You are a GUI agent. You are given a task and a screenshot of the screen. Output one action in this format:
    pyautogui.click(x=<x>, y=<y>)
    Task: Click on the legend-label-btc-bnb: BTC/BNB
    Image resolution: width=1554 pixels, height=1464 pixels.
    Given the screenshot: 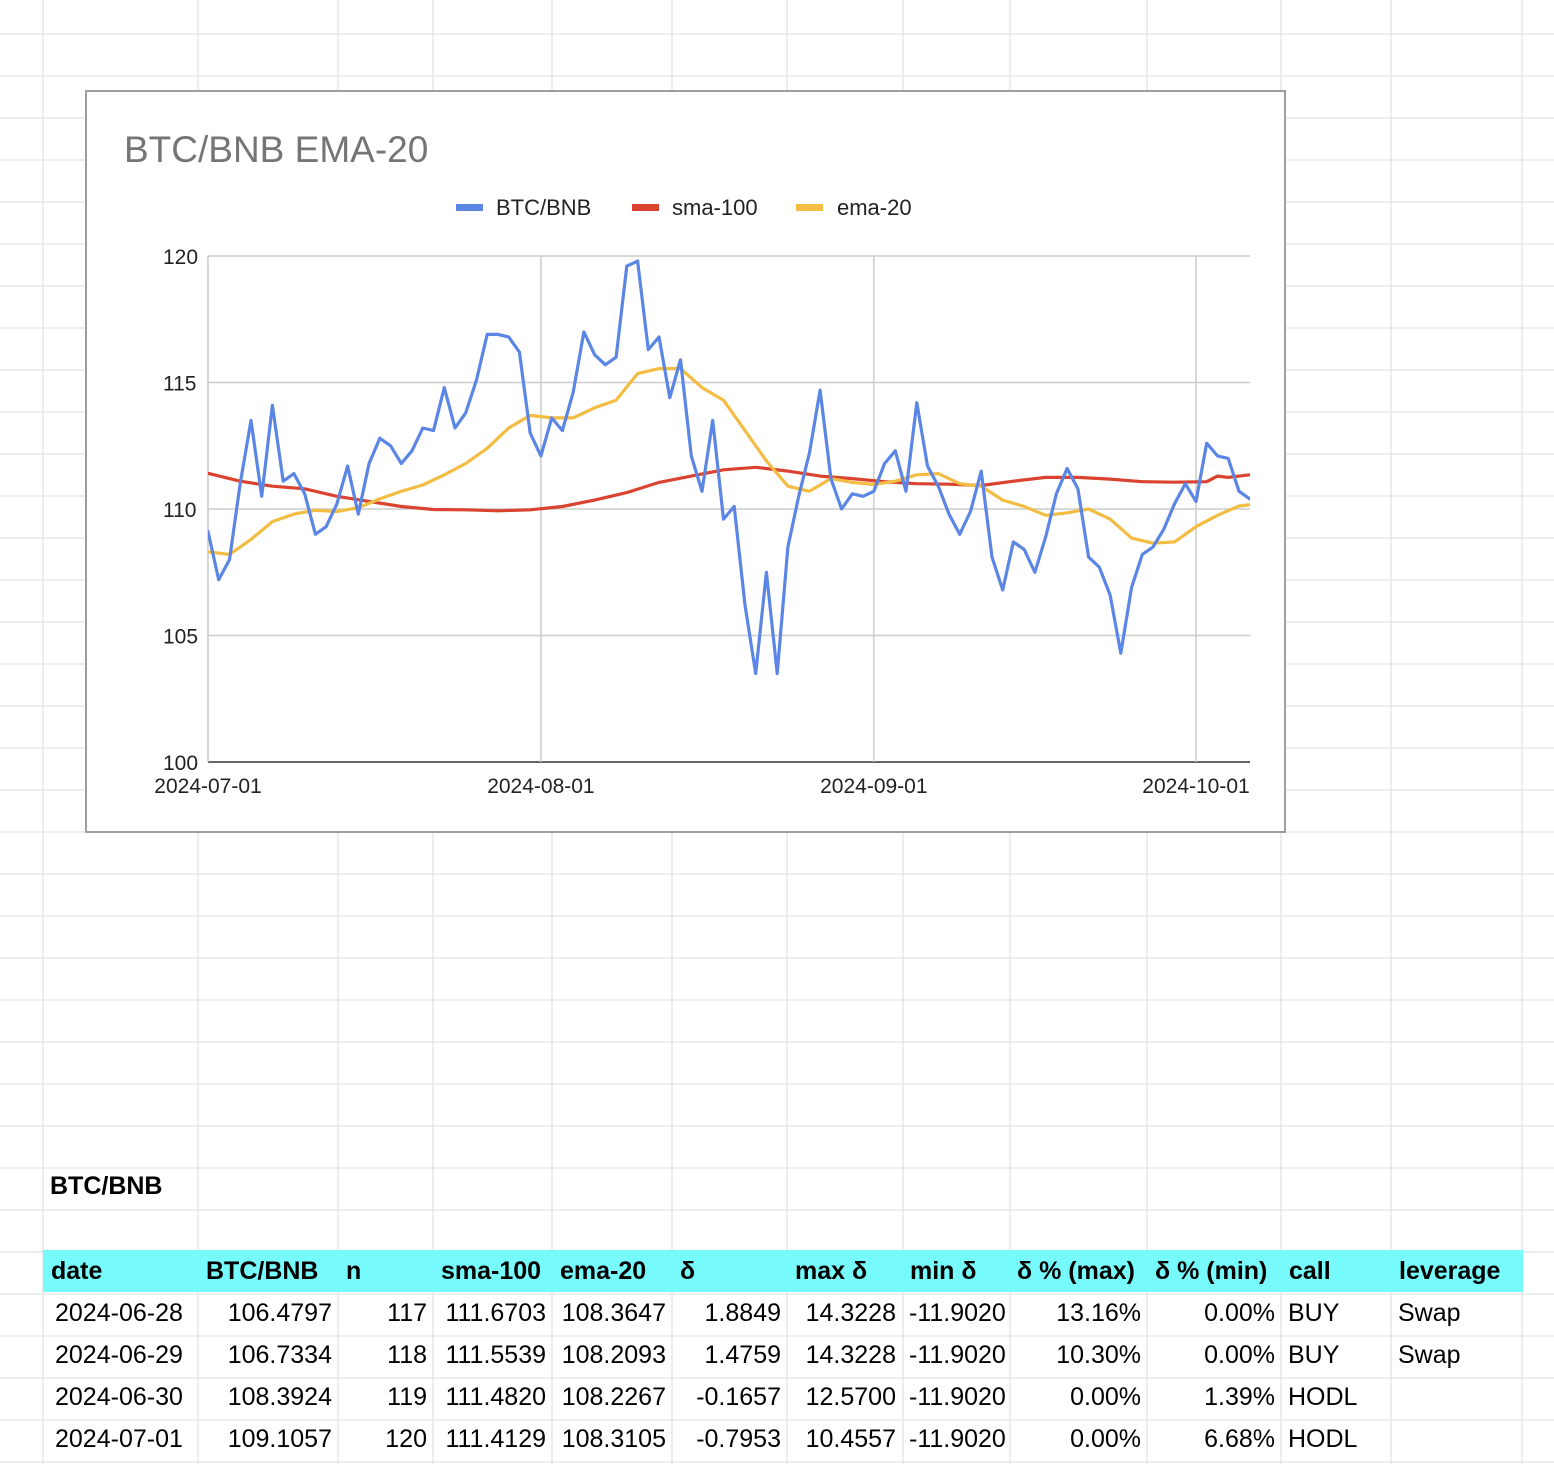 What is the action you would take?
    pyautogui.click(x=543, y=207)
    